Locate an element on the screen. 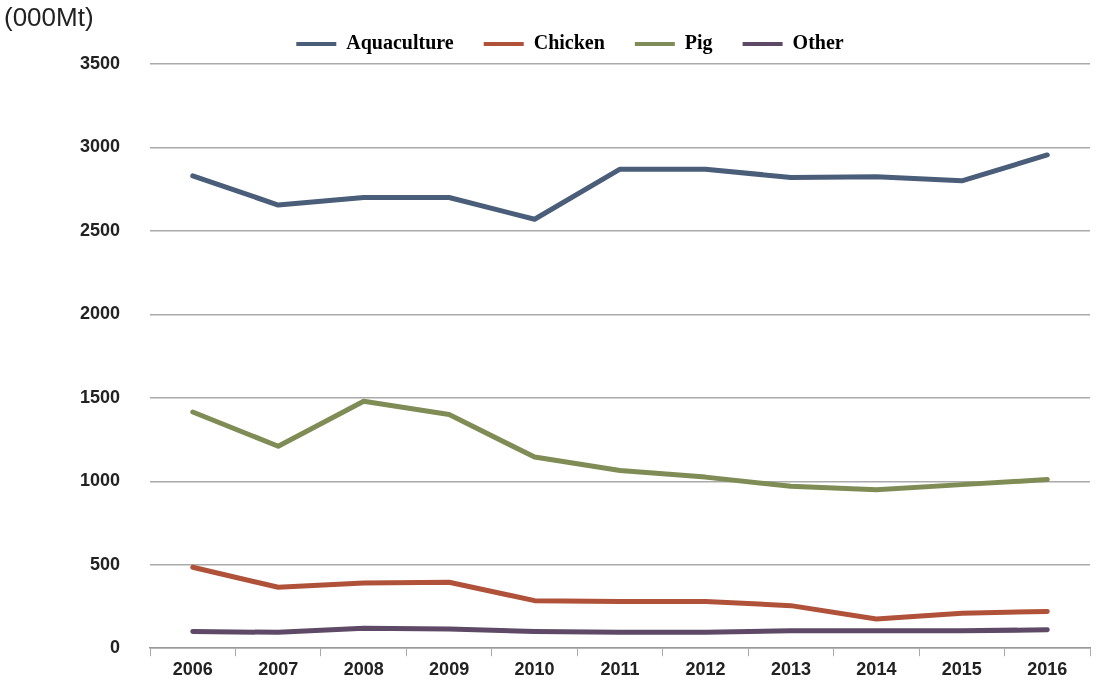 This screenshot has height=689, width=1110. legend-label: Chicken is located at coordinates (569, 42).